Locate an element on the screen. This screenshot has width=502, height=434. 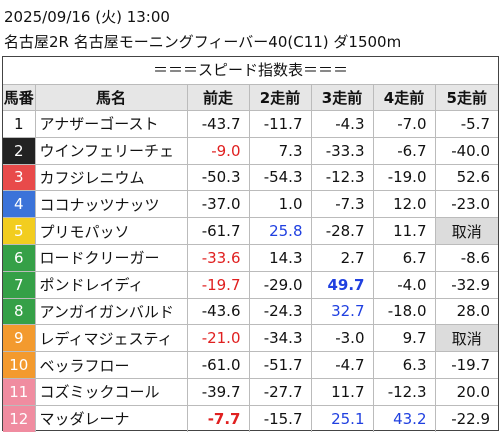
horse-row: 4 ココナッツナッツ -37.0 1.0 -7.3 12.0 -23.0 is located at coordinates (250, 204).